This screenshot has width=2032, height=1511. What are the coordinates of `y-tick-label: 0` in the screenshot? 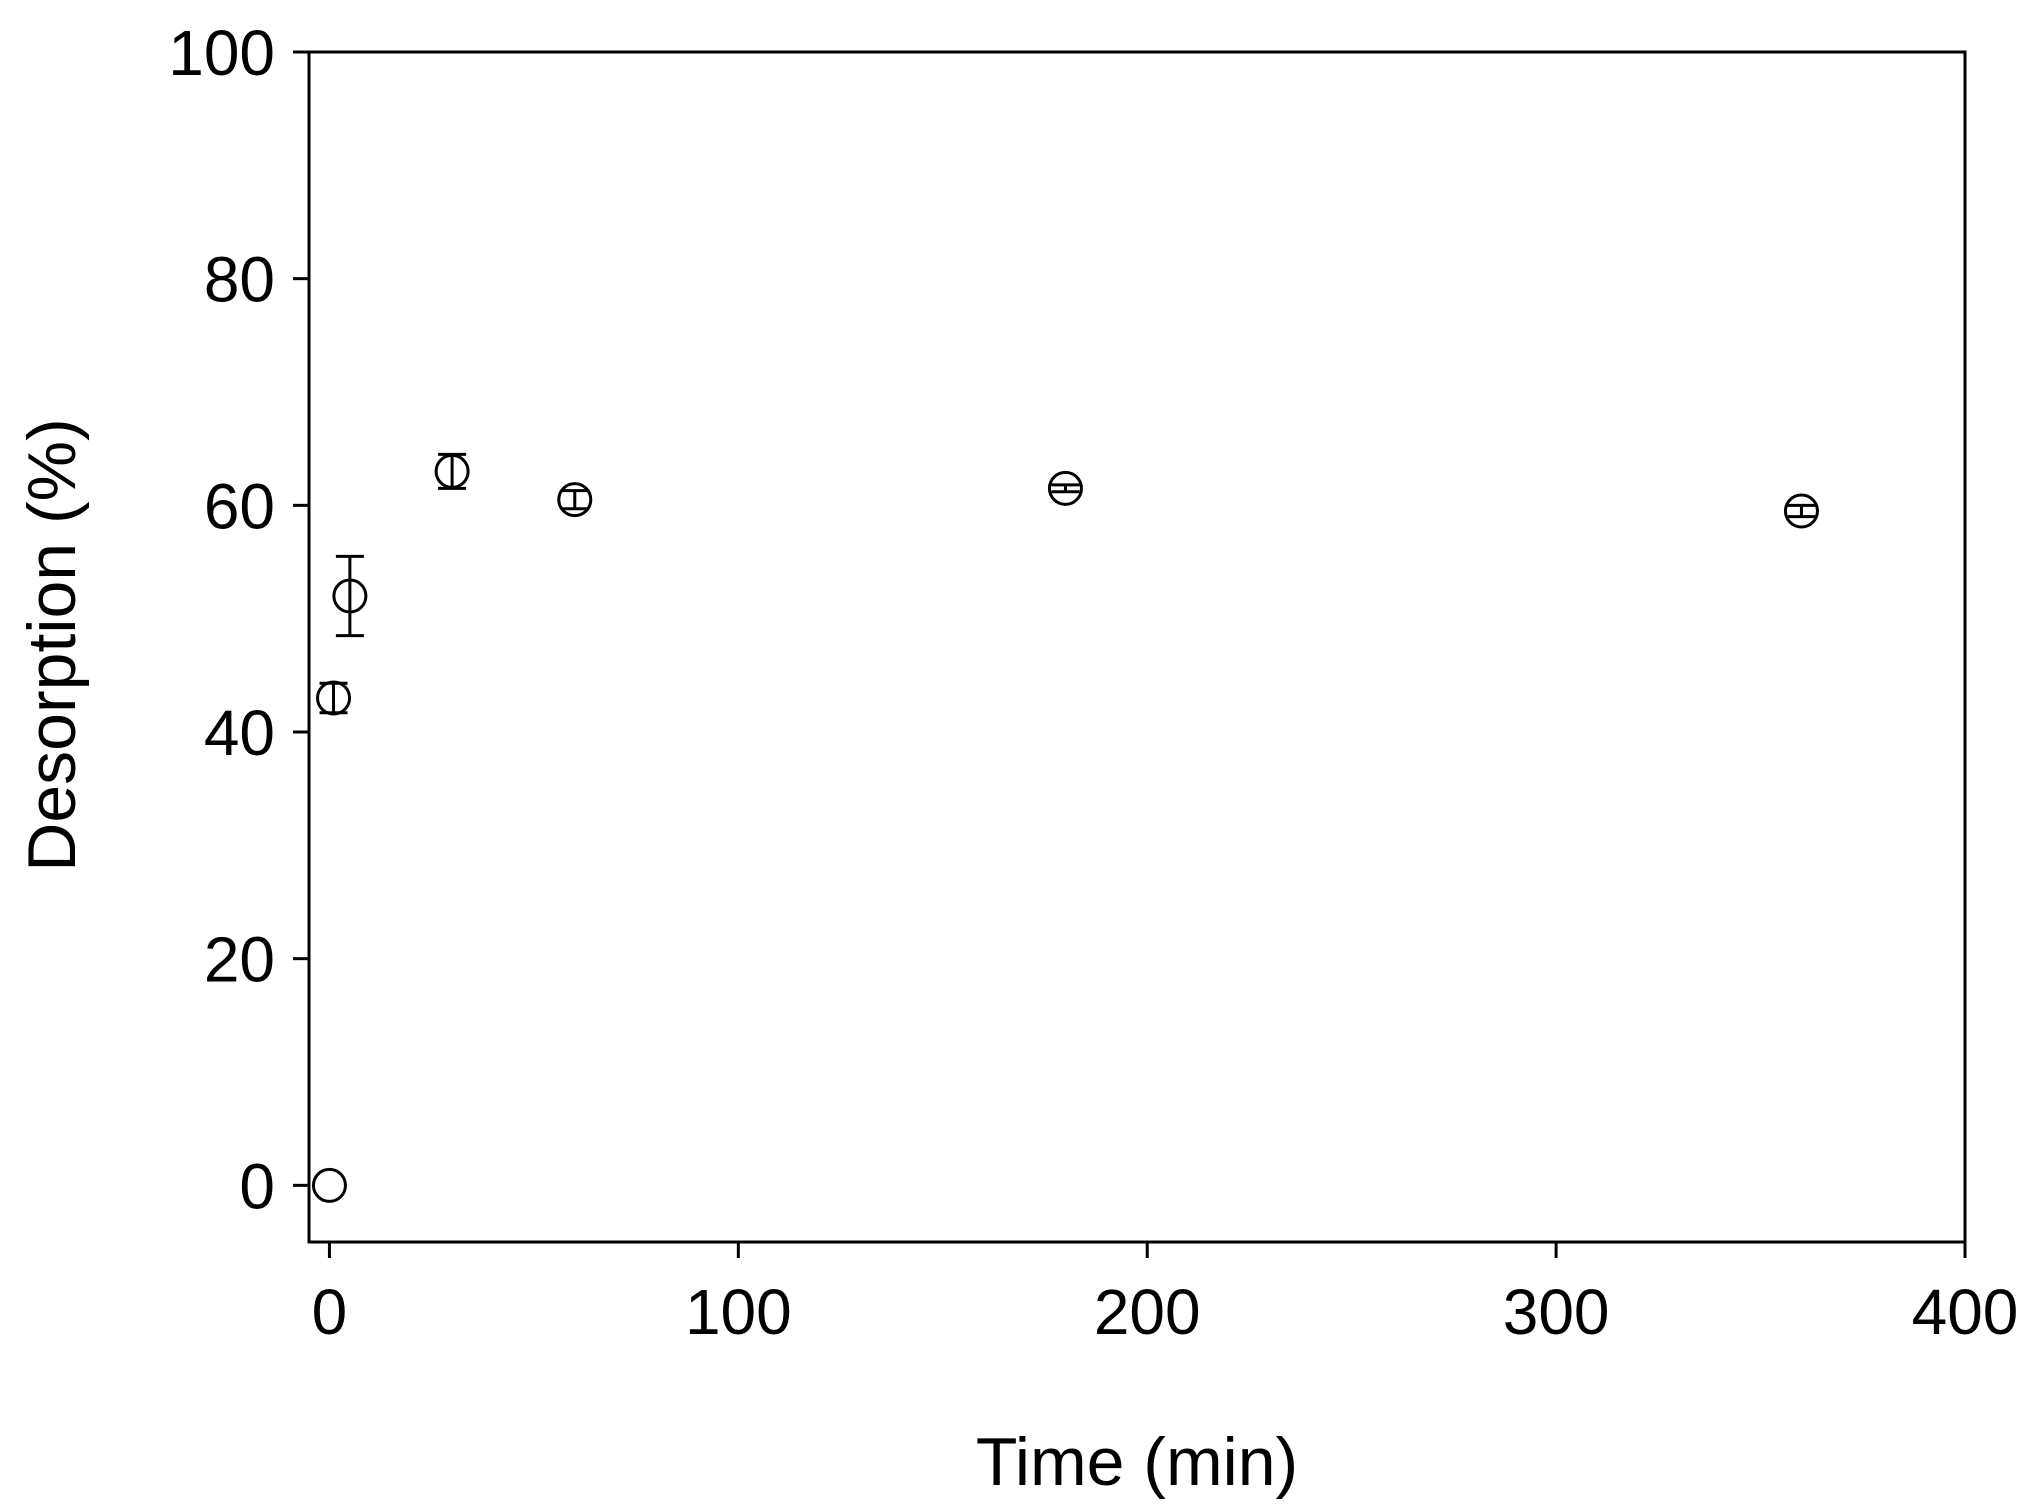 It's located at (257, 1186).